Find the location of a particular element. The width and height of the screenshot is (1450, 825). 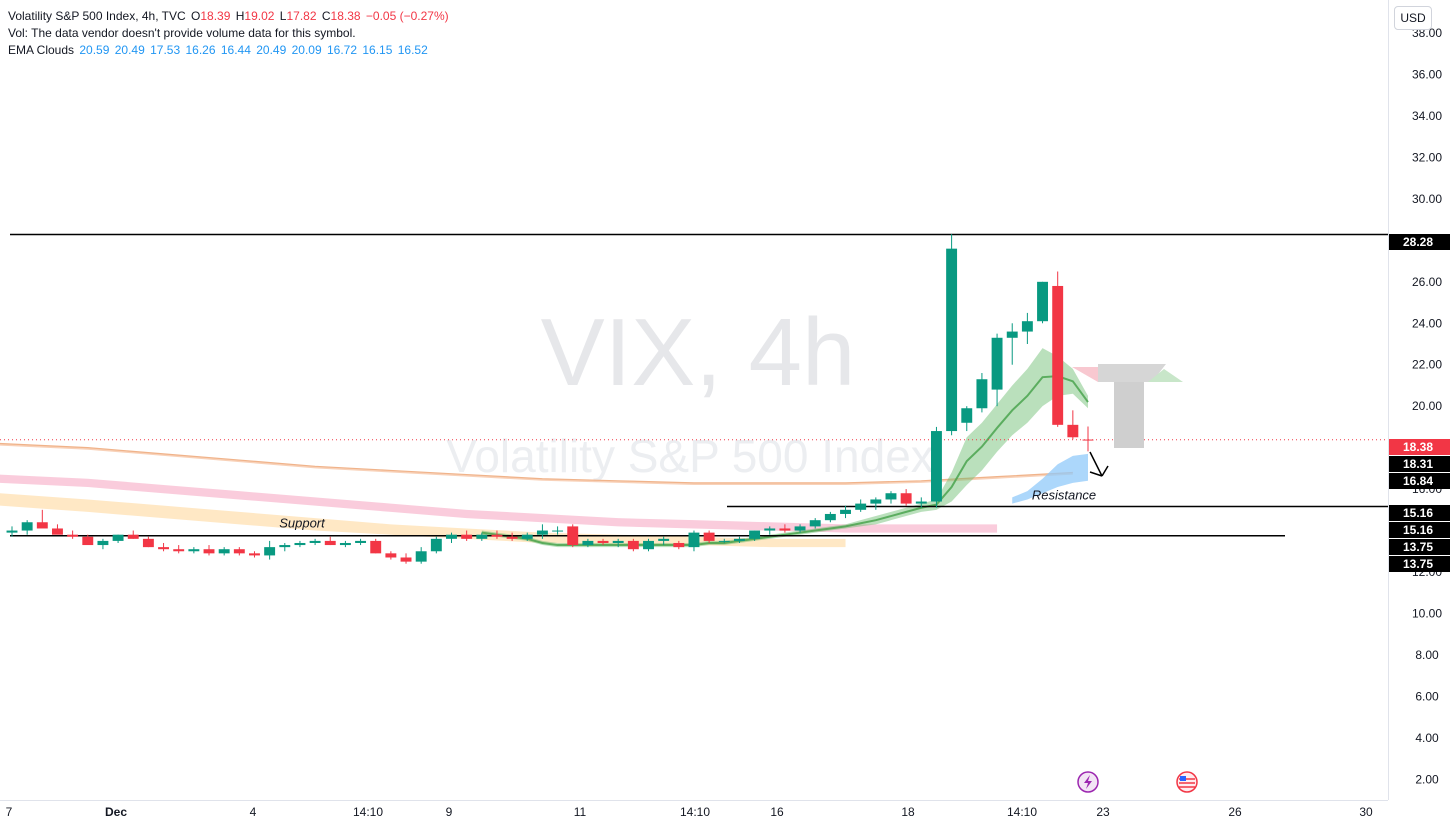

time-axis: 7 Dec 4 14:10 9 11 14:10 16 18 14:10 23 26 30 is located at coordinates (694, 812).